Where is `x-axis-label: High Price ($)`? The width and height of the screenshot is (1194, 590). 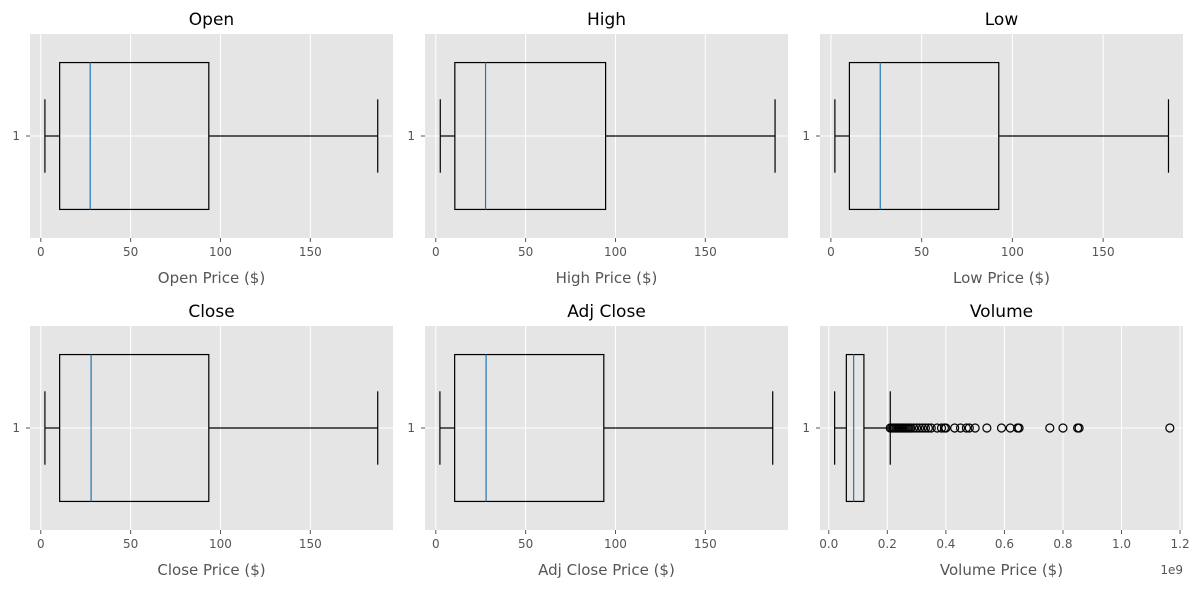
x-axis-label: High Price ($) is located at coordinates (607, 278).